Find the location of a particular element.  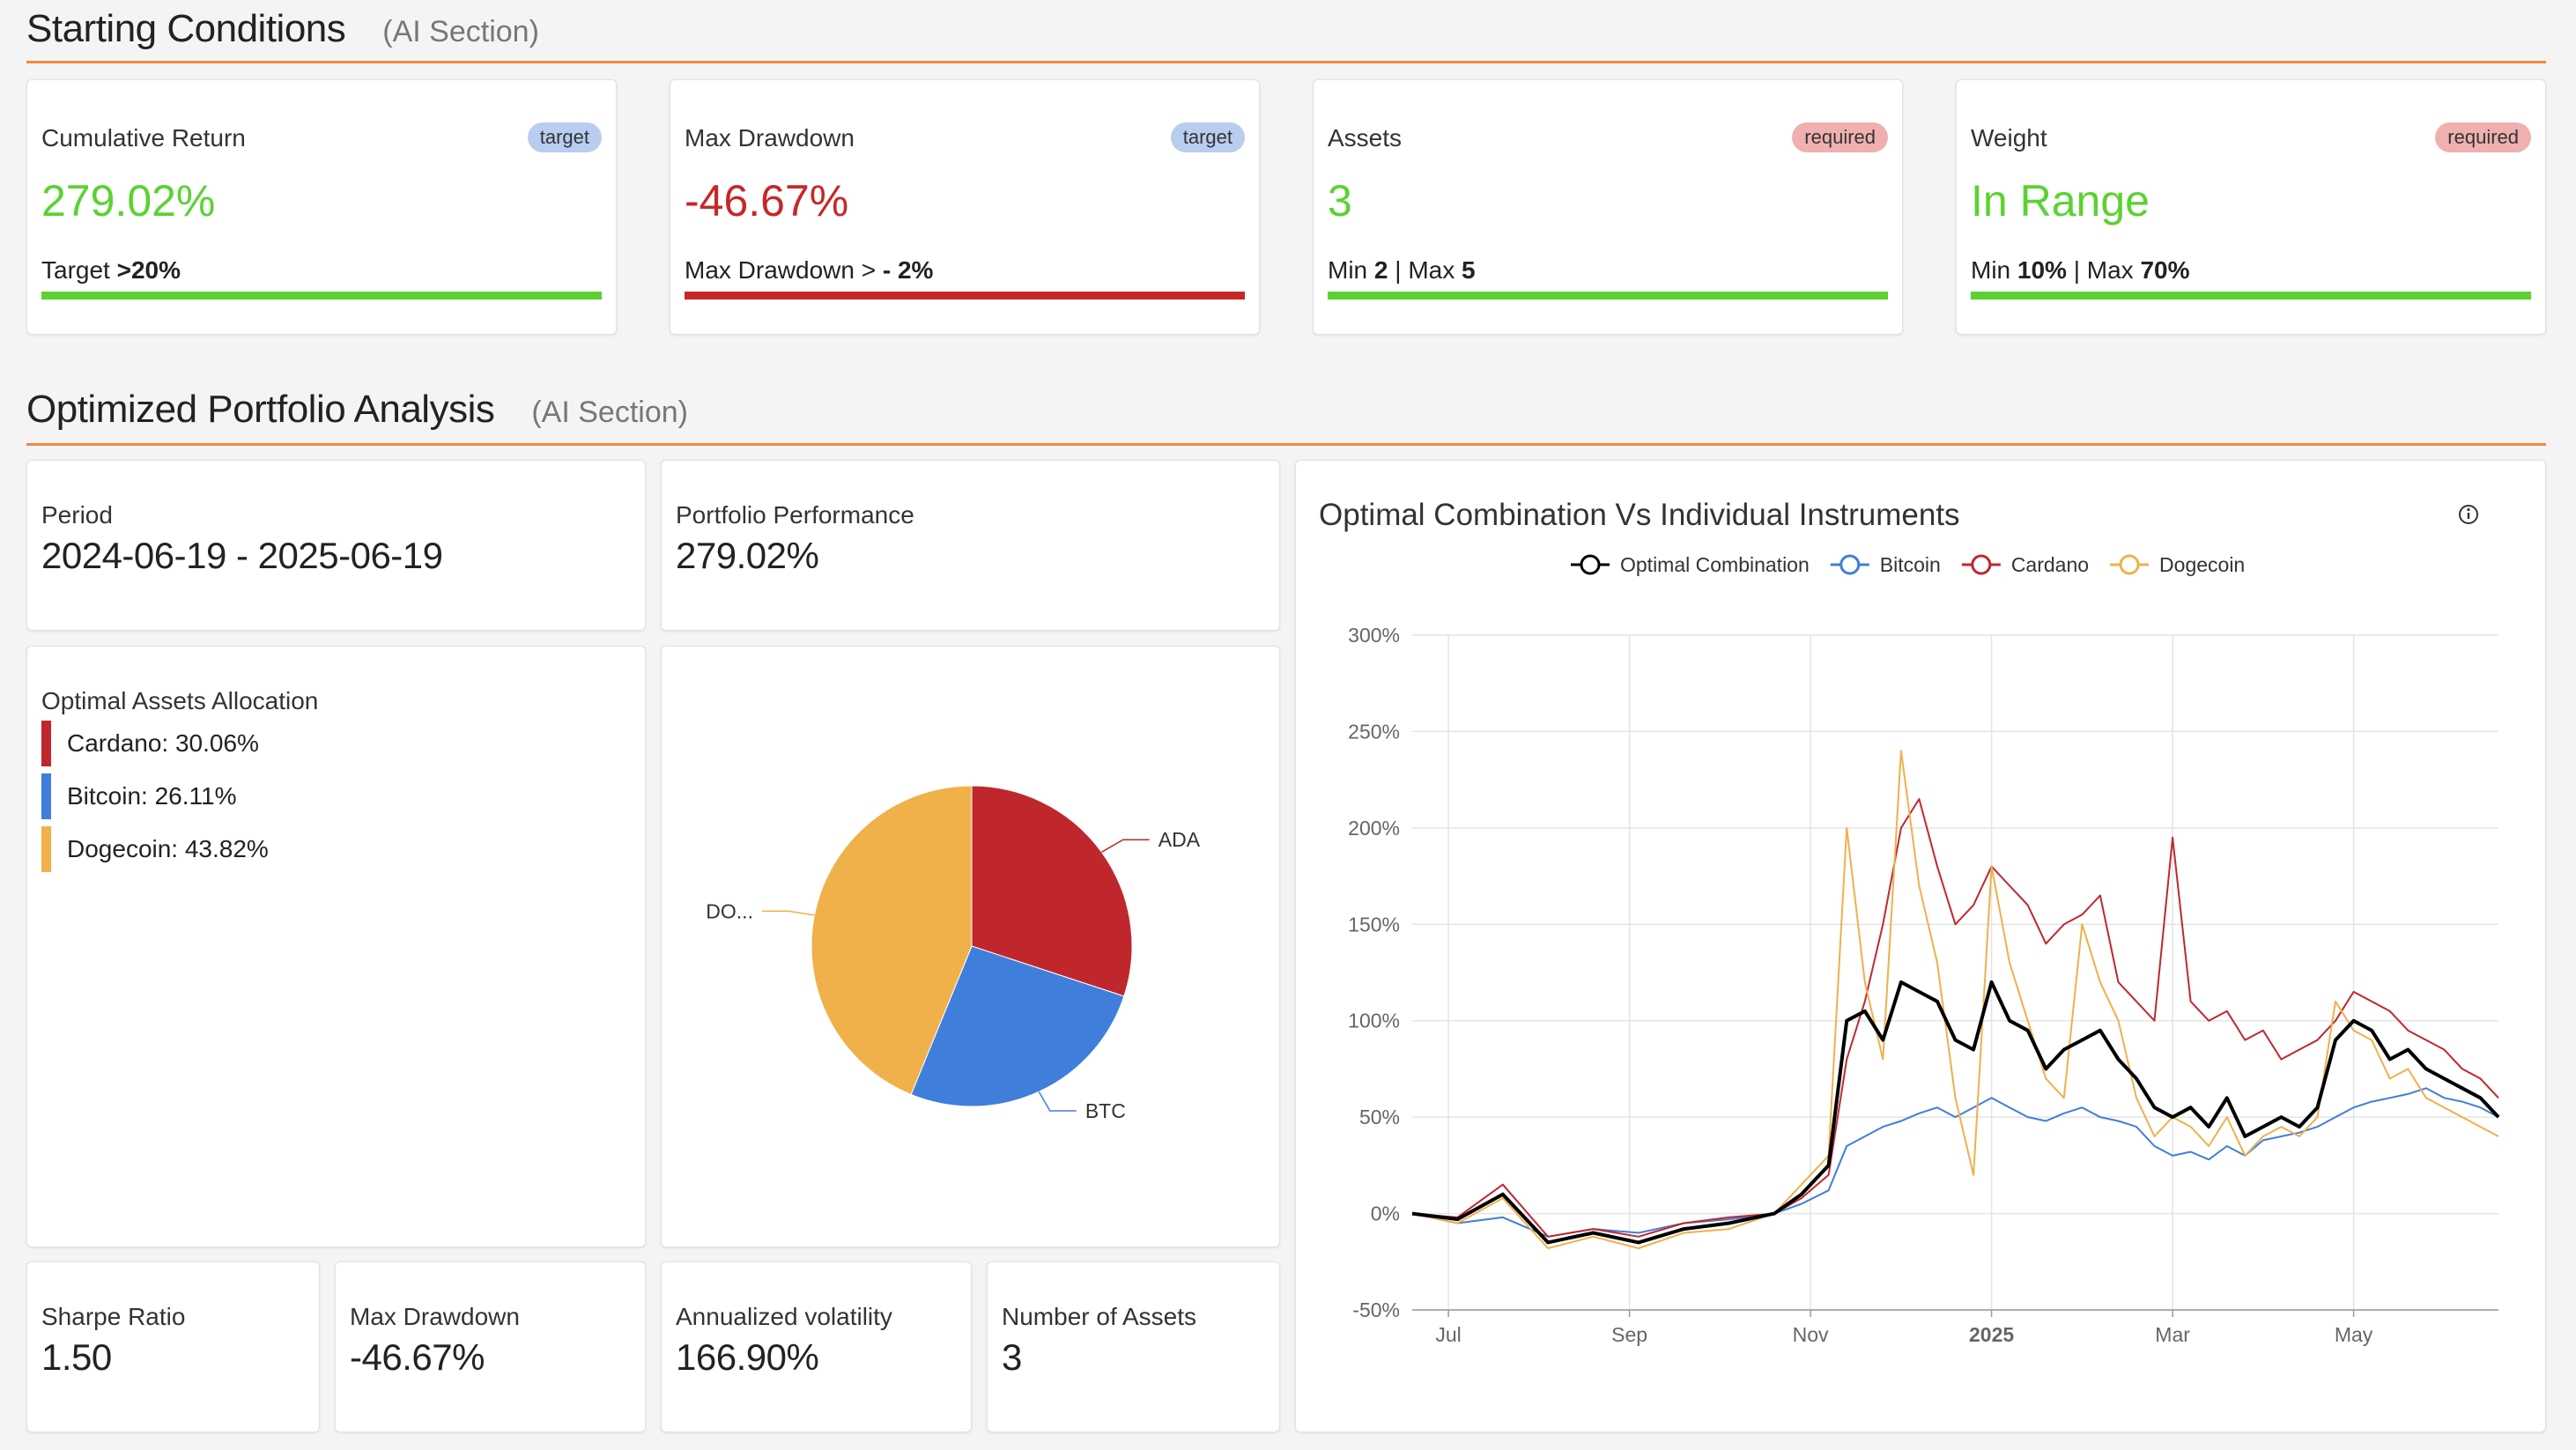

portfolio-performance-card: Portfolio Performance 279.02% is located at coordinates (971, 545).